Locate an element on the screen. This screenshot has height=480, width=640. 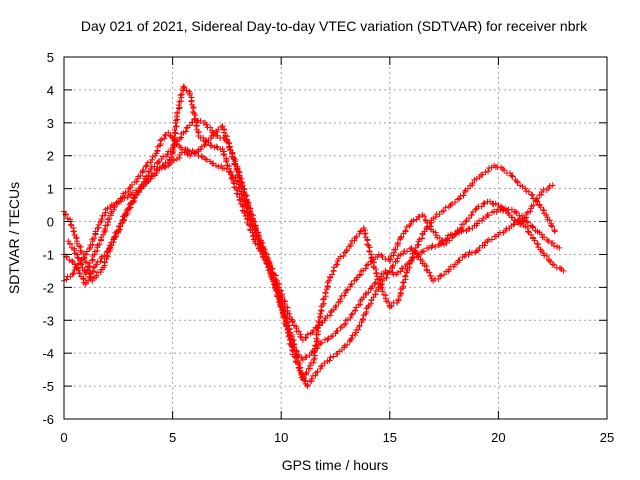
x-axis-label: GPS time / hours is located at coordinates (335, 465).